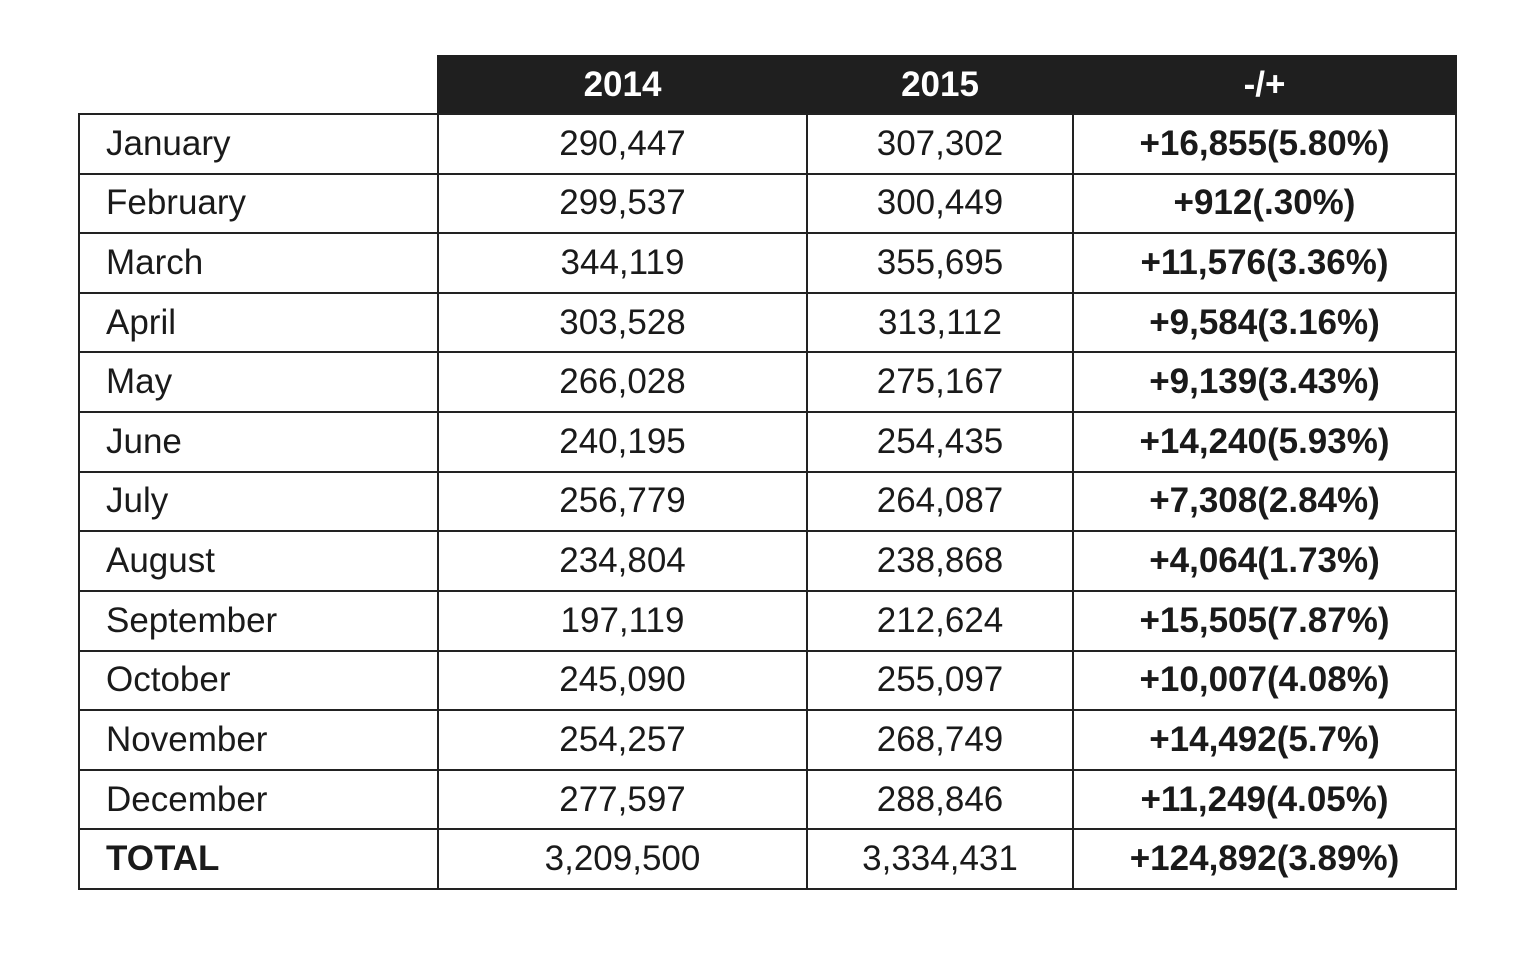  What do you see at coordinates (258, 263) in the screenshot?
I see `row-label: March` at bounding box center [258, 263].